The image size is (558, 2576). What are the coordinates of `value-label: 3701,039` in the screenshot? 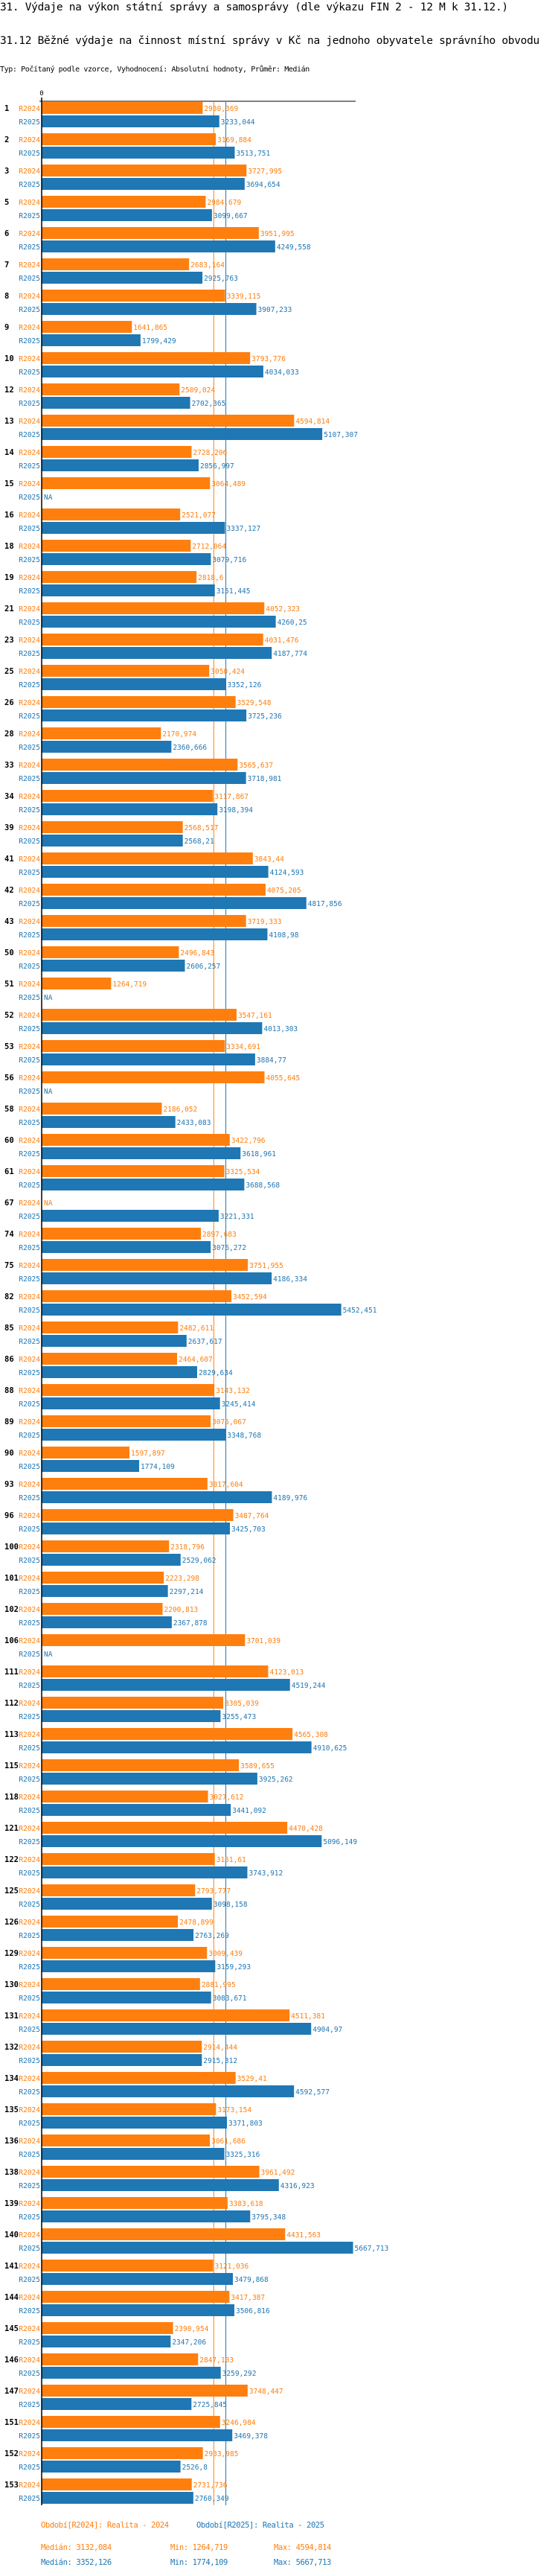 It's located at (263, 1641).